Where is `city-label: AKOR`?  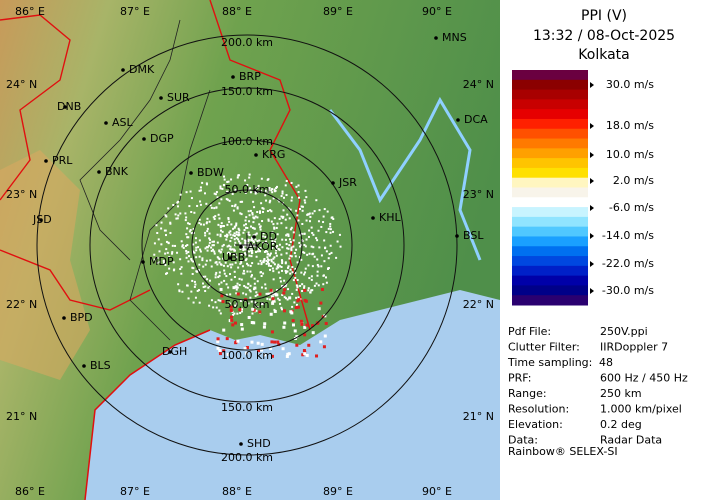
city-label: AKOR is located at coordinates (262, 246).